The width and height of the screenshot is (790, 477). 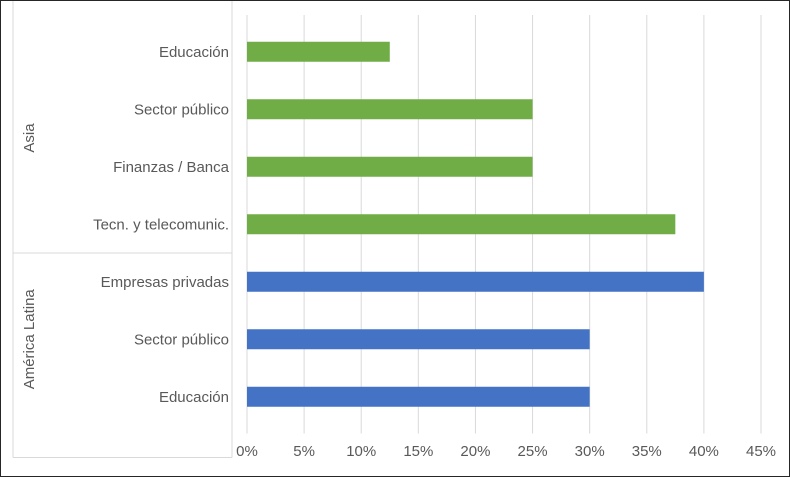 What do you see at coordinates (165, 282) in the screenshot?
I see `category-label: Empresas privadas` at bounding box center [165, 282].